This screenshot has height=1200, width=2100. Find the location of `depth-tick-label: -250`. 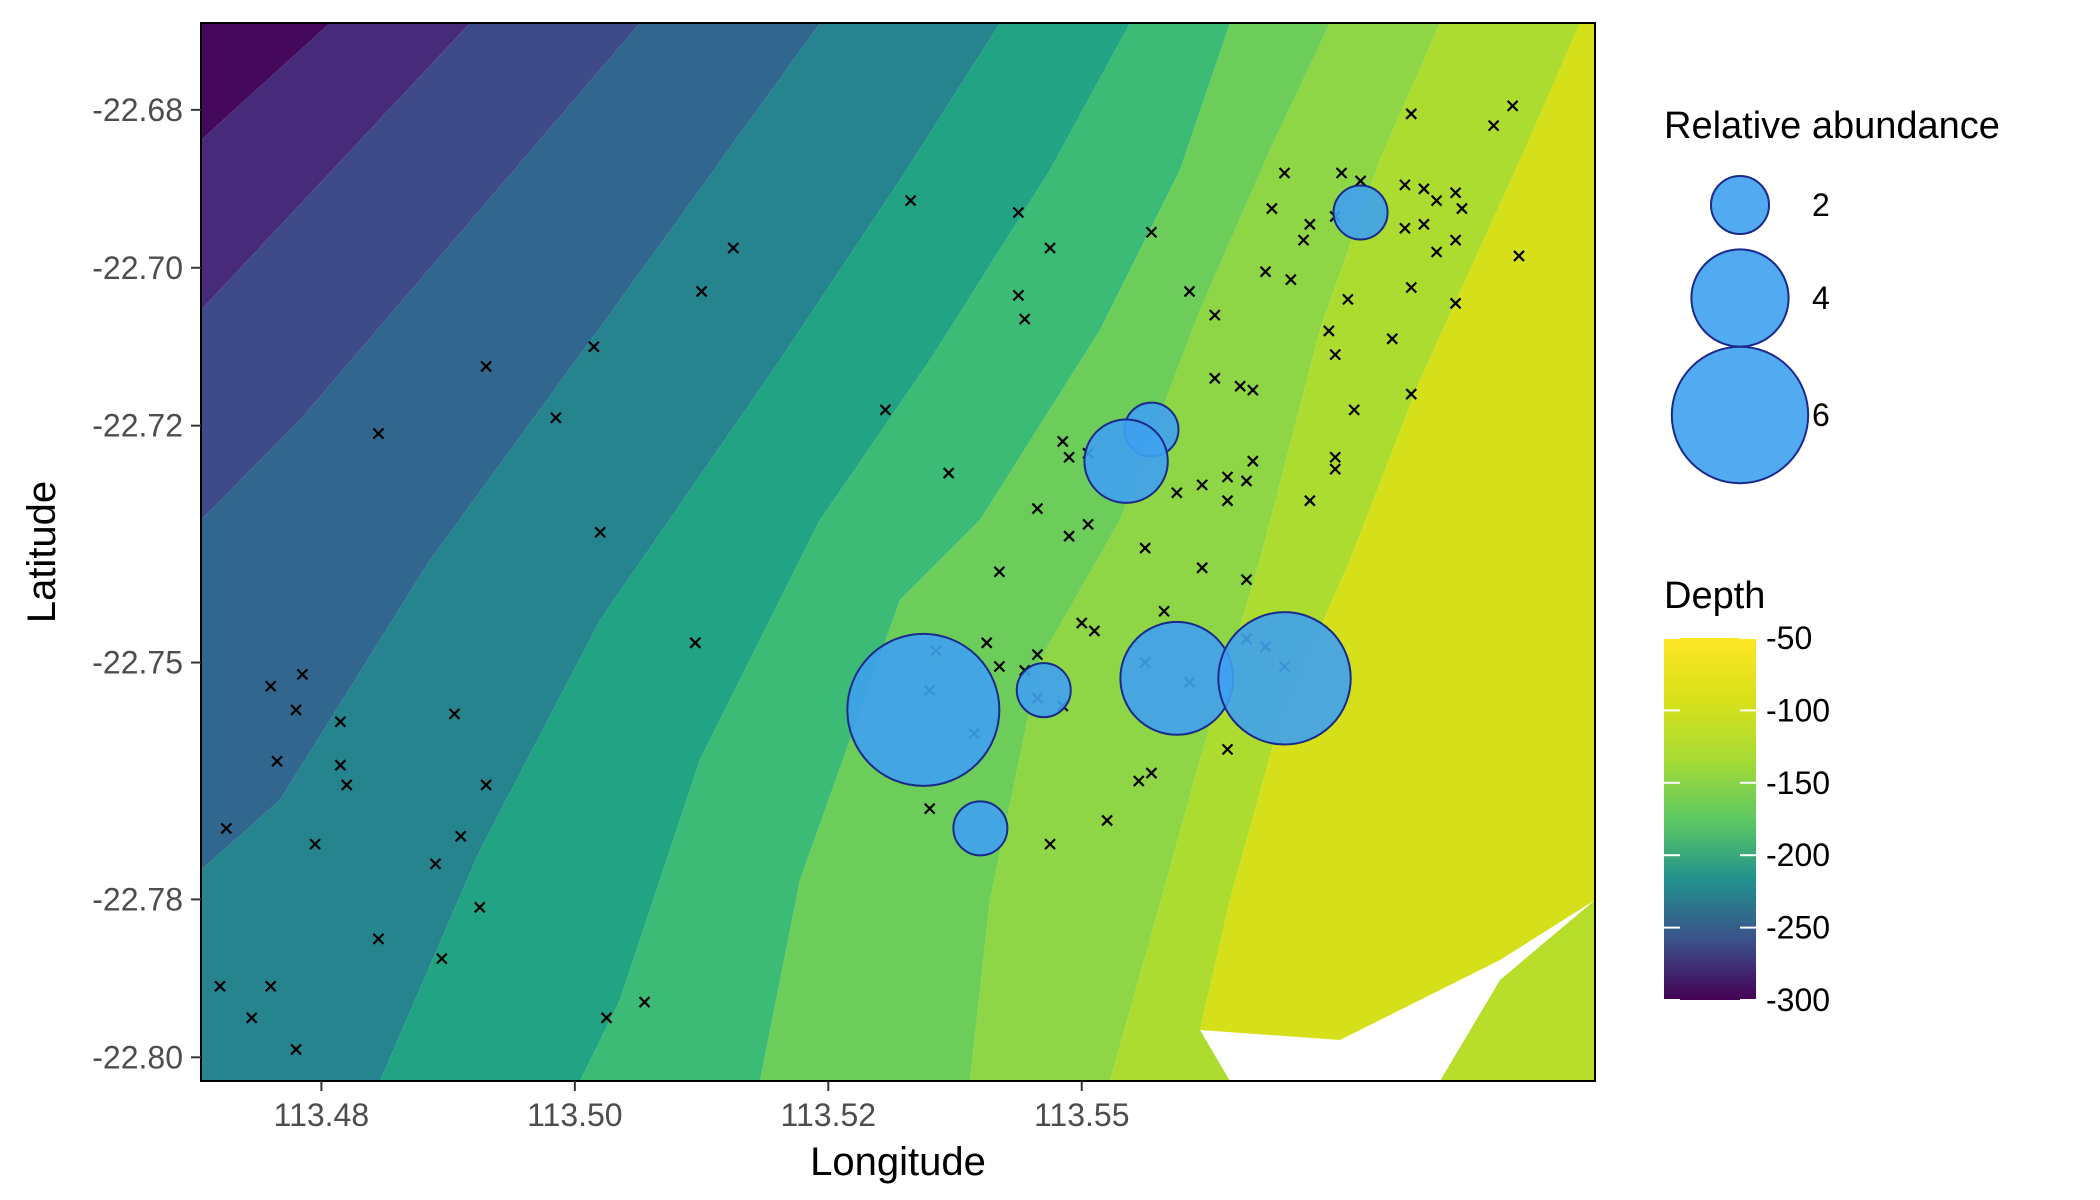

depth-tick-label: -250 is located at coordinates (1798, 928).